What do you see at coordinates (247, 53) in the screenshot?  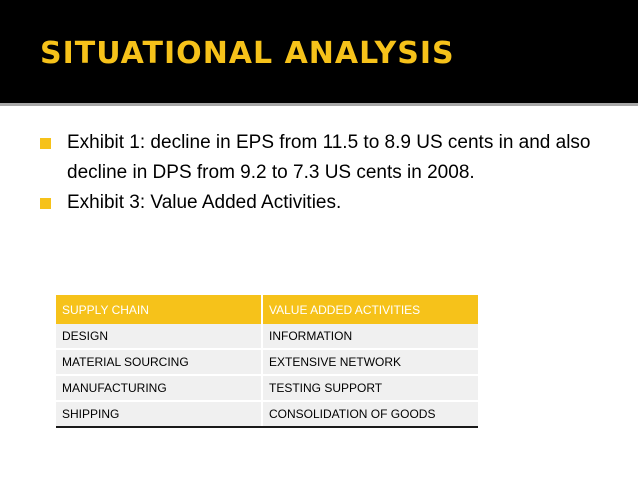 I see `slide-title: SITUATIONAL ANALYSIS` at bounding box center [247, 53].